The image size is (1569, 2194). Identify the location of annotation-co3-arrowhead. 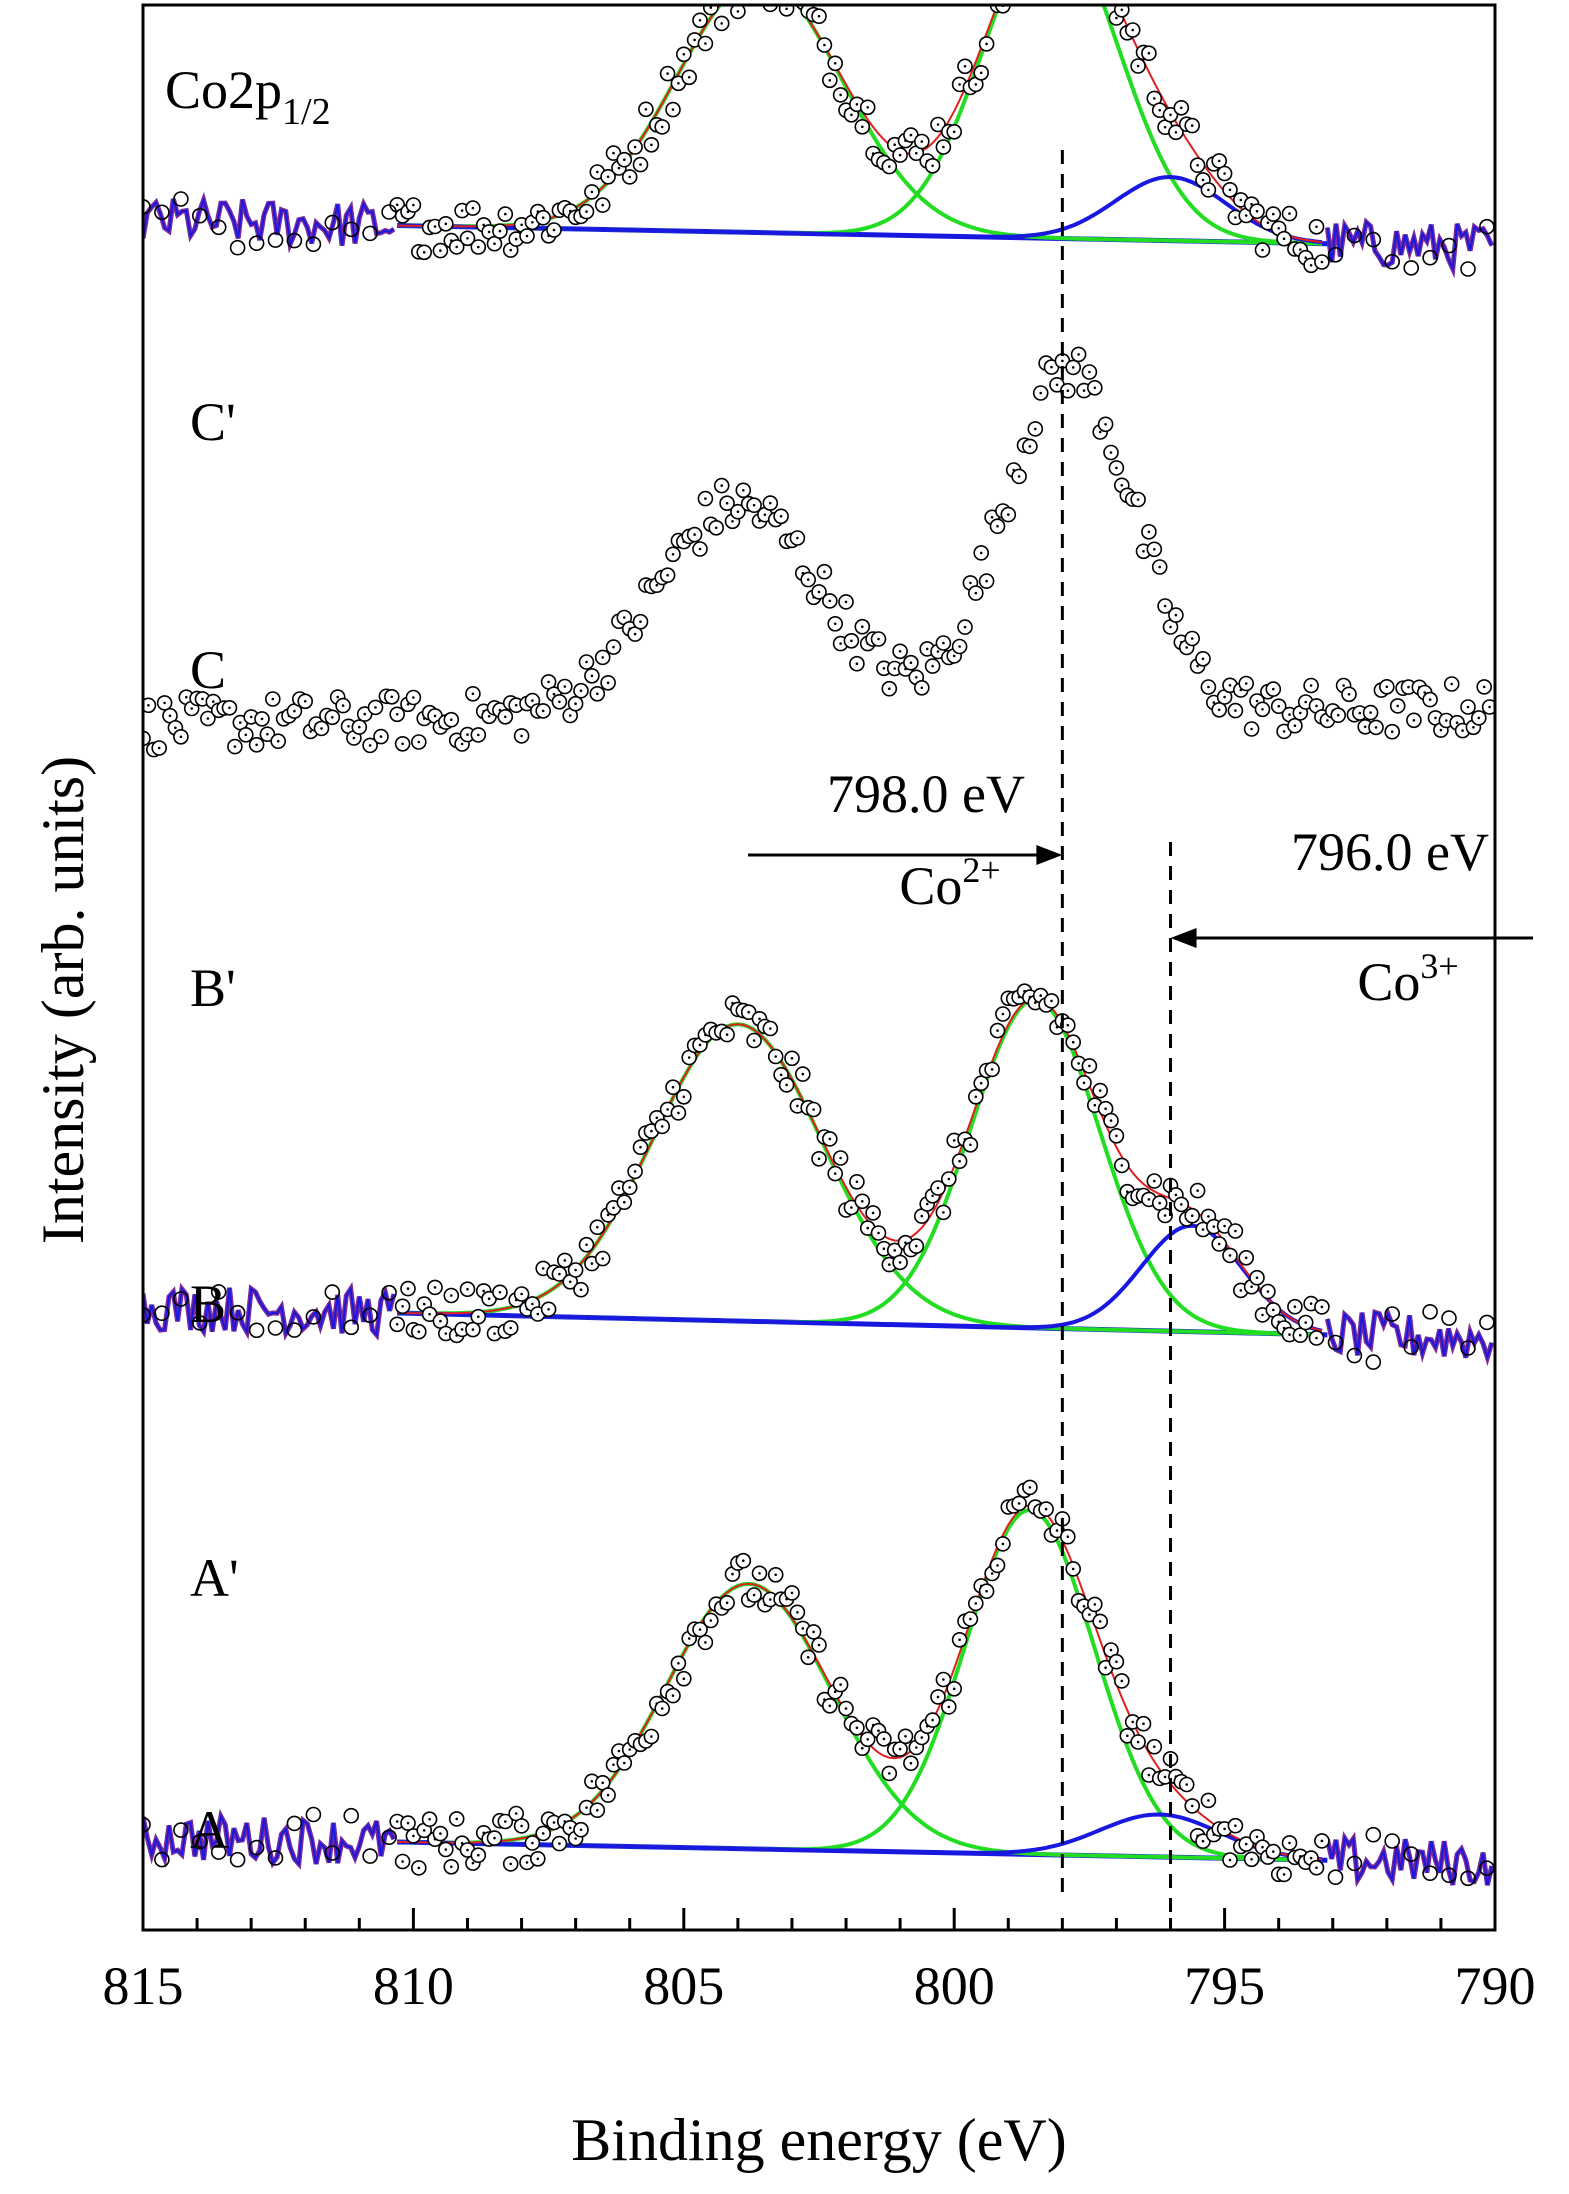
(1183, 938).